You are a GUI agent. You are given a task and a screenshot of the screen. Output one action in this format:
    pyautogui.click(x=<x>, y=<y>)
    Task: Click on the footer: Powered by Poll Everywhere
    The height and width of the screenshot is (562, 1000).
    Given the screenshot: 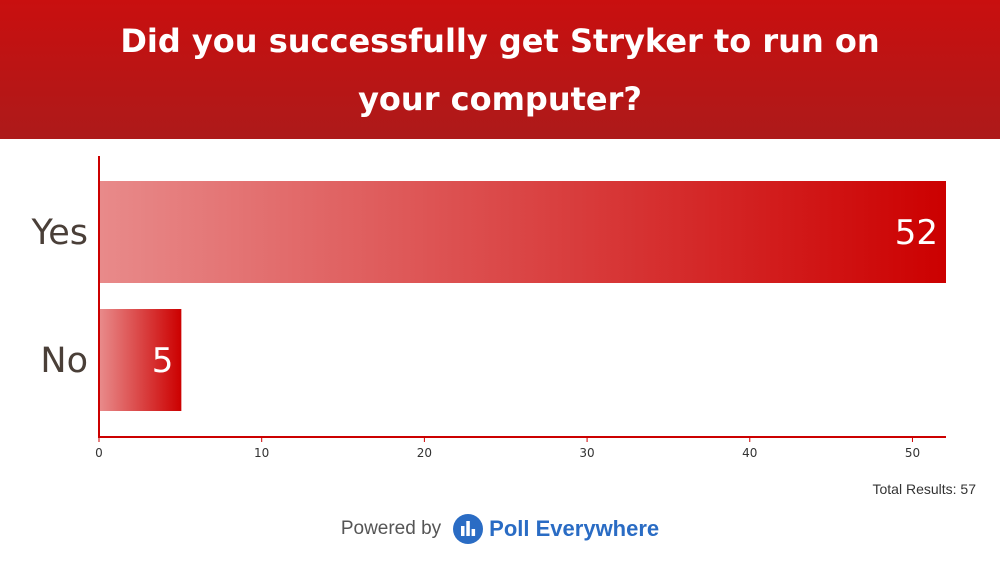 What is the action you would take?
    pyautogui.click(x=500, y=529)
    